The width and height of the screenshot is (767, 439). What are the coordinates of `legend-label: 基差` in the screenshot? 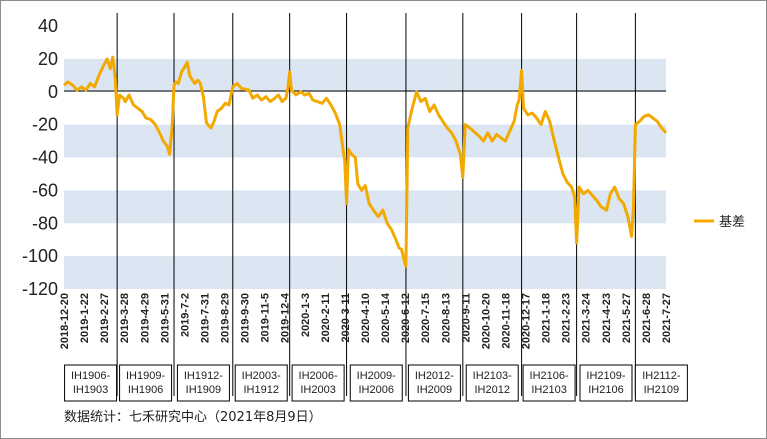 It's located at (732, 222).